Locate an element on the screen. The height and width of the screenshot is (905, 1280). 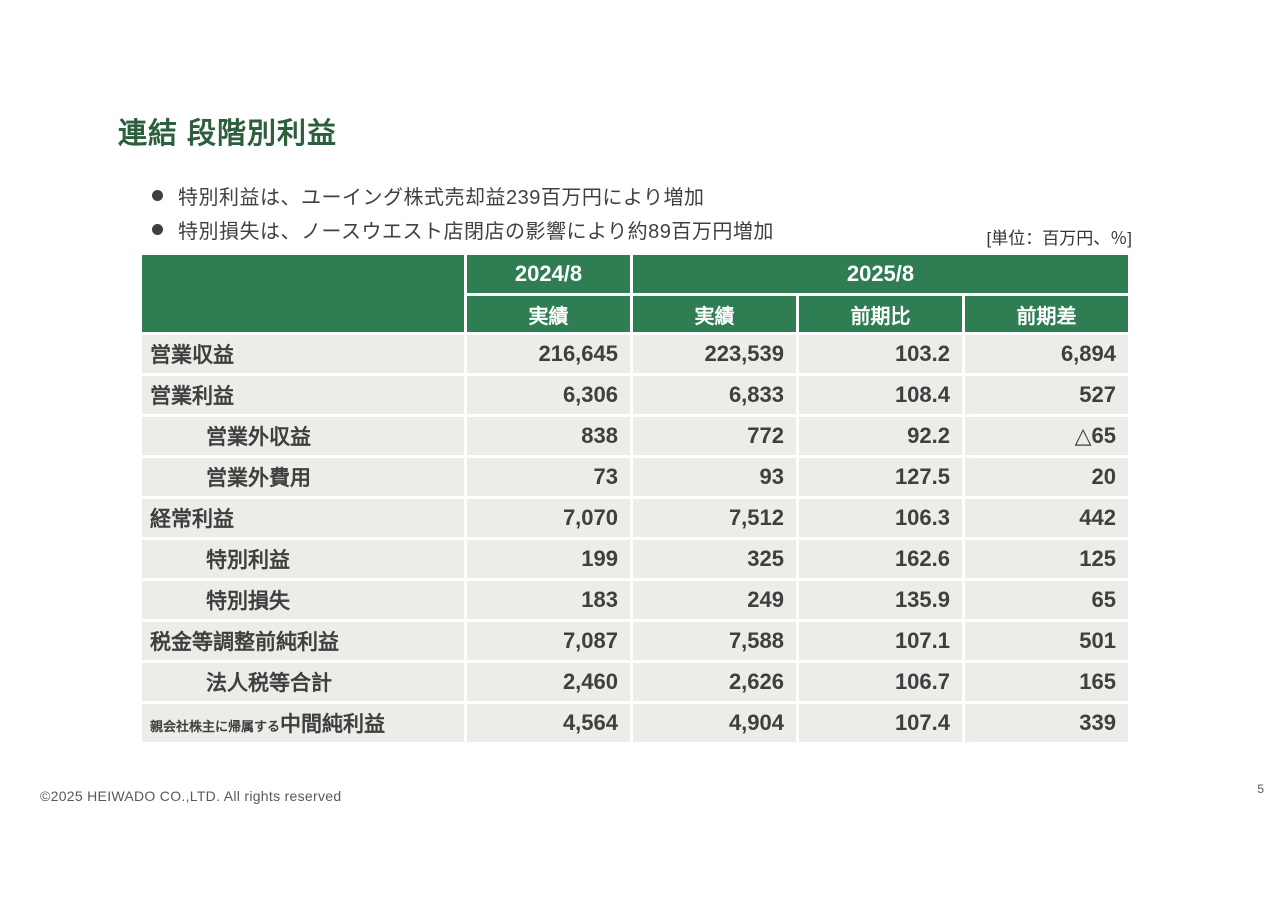
row-label: 営業外費用 is located at coordinates (303, 477).